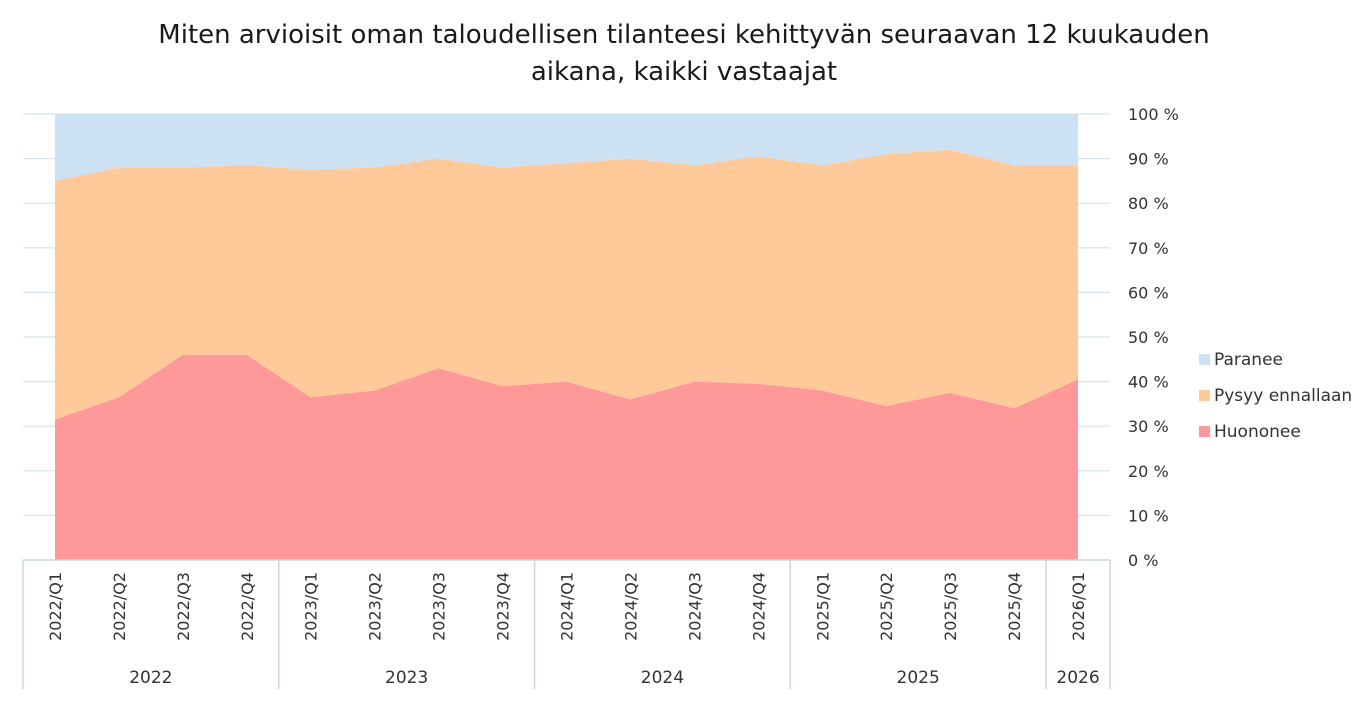 The width and height of the screenshot is (1369, 701). Describe the element at coordinates (1148, 382) in the screenshot. I see `y-tick-label: 40 %` at that location.